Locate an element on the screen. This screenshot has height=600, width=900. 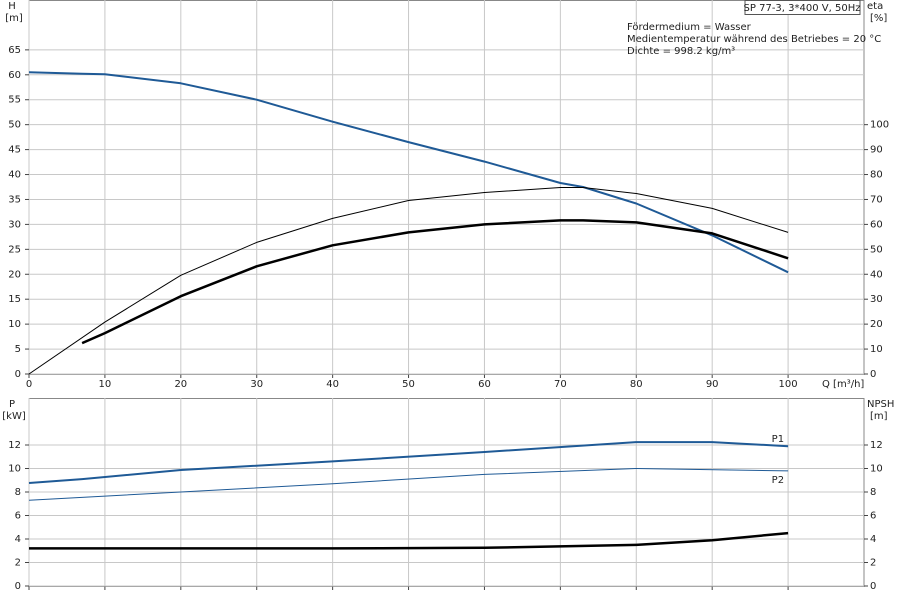
y2-tick-label: 60 is located at coordinates (876, 224).